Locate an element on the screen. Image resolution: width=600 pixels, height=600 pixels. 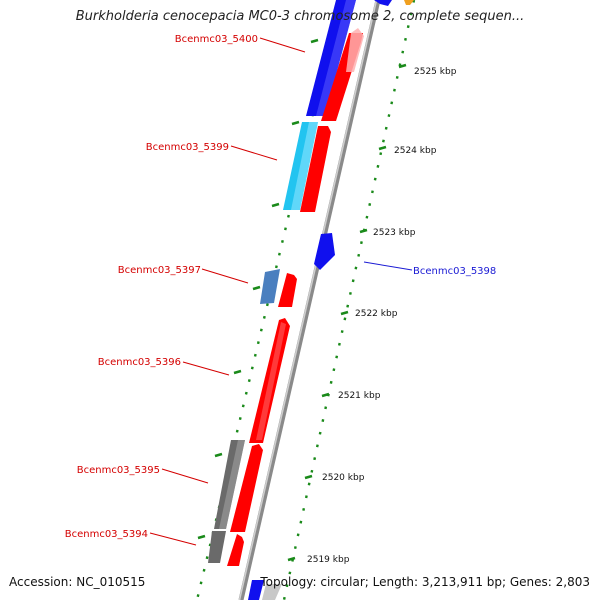
gene-label-5394: Bcenmc03_5394 is located at coordinates (106, 534).